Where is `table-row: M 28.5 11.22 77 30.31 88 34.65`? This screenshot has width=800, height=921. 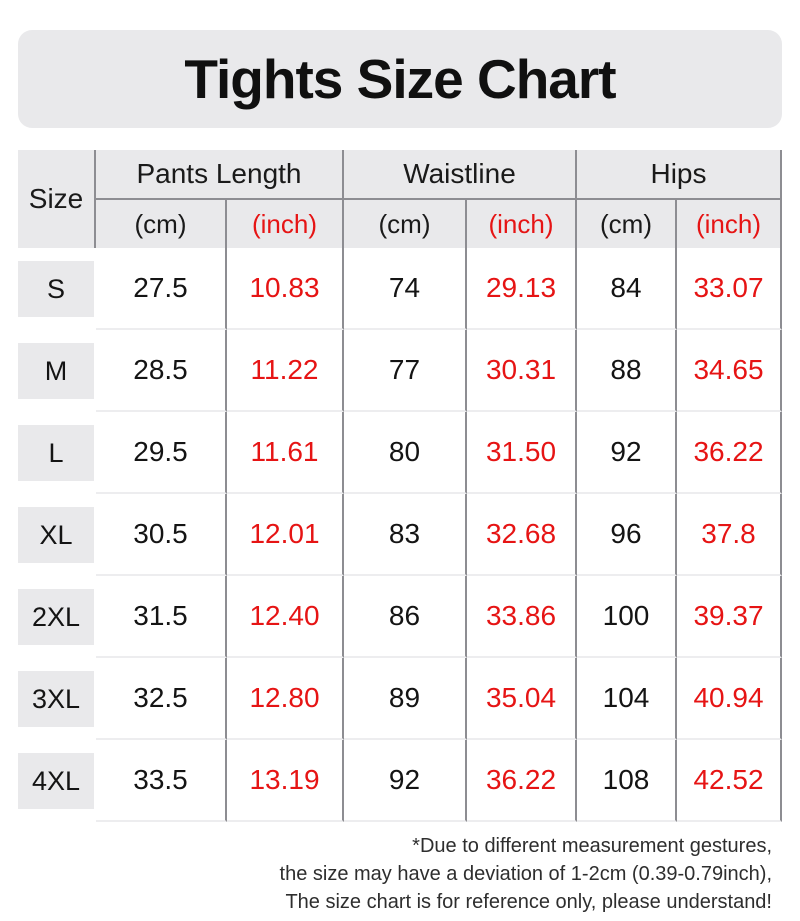 table-row: M 28.5 11.22 77 30.31 88 34.65 is located at coordinates (400, 371).